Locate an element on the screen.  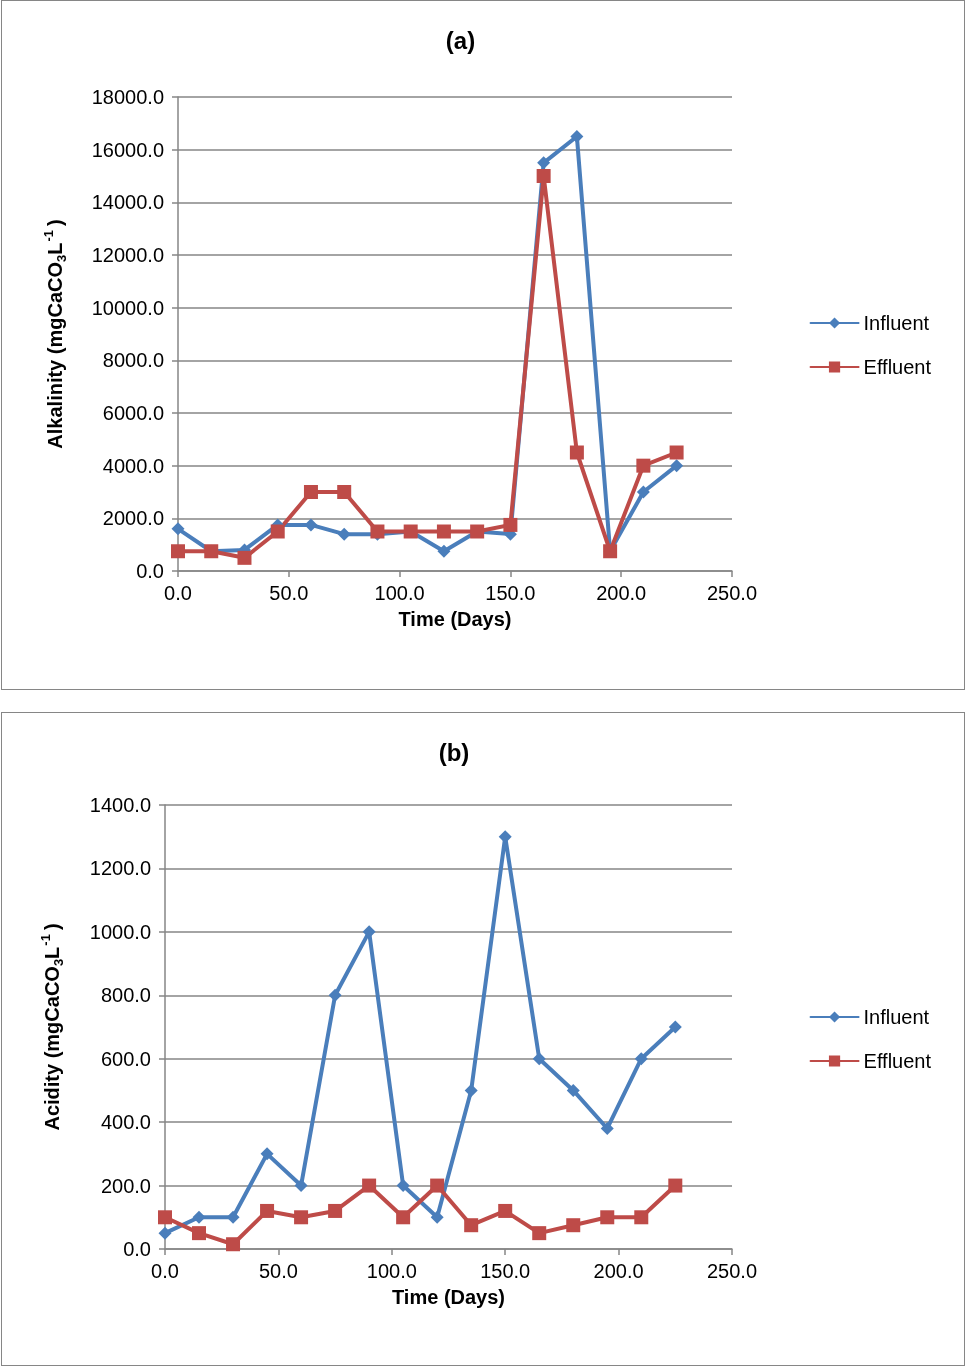
y-tick-label: 1000.0 is located at coordinates (120, 931).